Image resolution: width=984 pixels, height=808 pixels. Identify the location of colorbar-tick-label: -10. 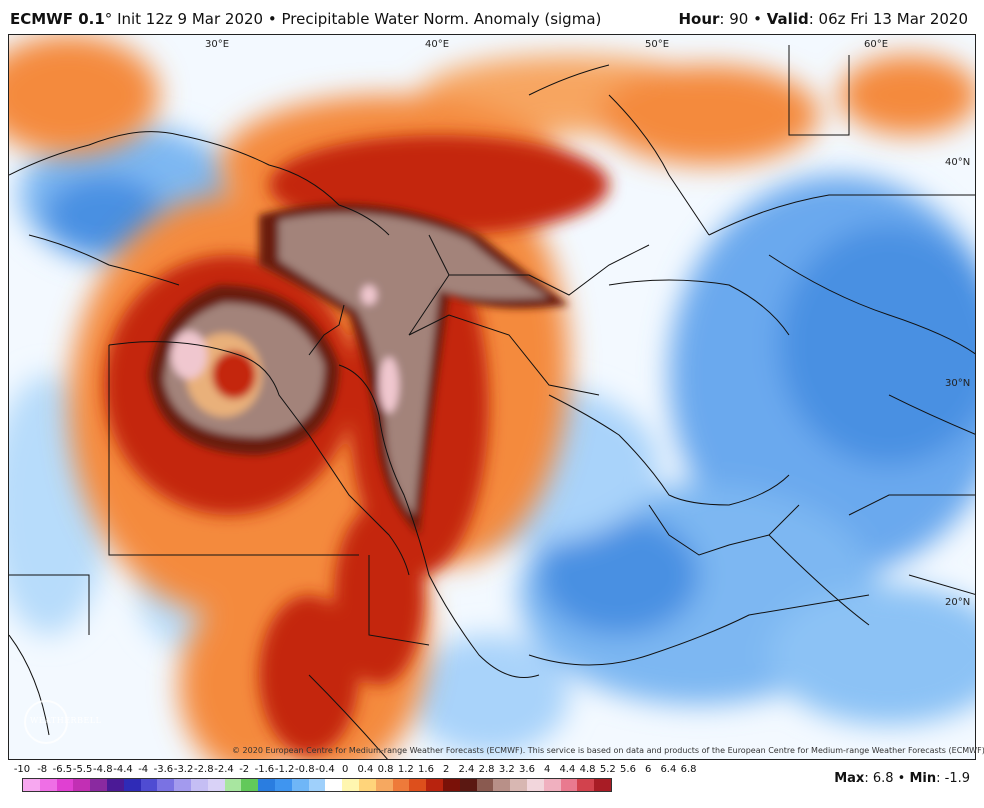
(22, 769).